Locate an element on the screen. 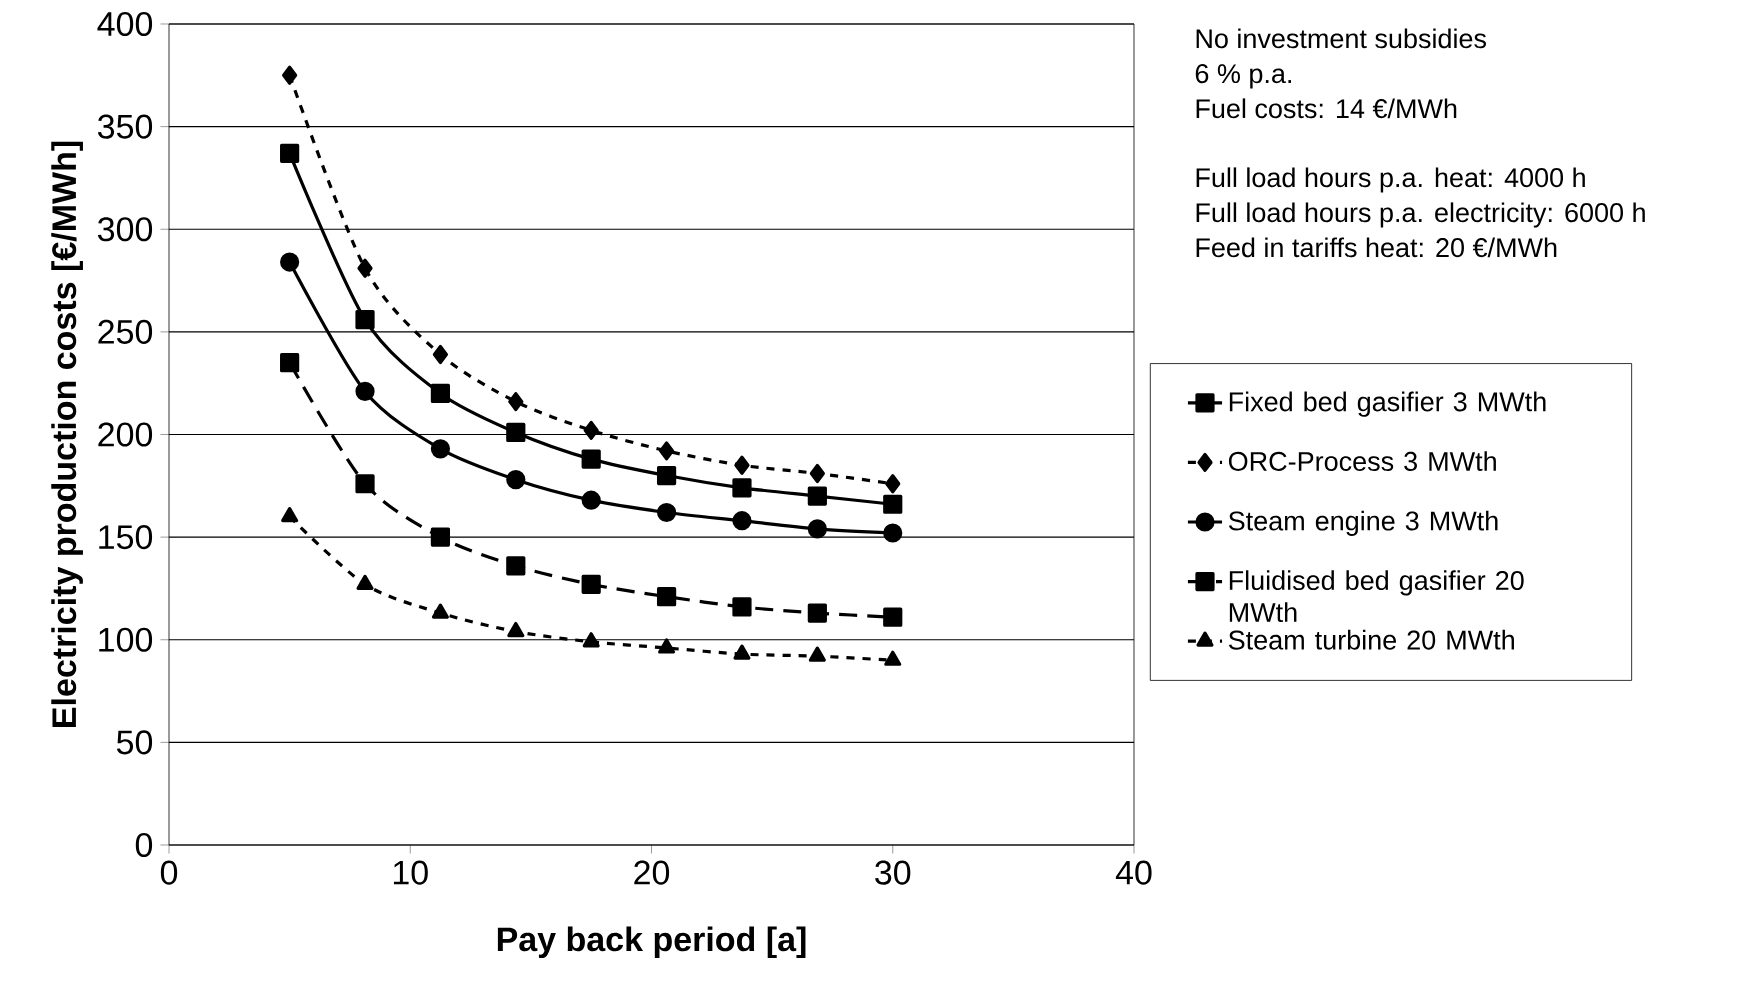  text: Full load hours p.a. heat: 4000 h is located at coordinates (1390, 180).